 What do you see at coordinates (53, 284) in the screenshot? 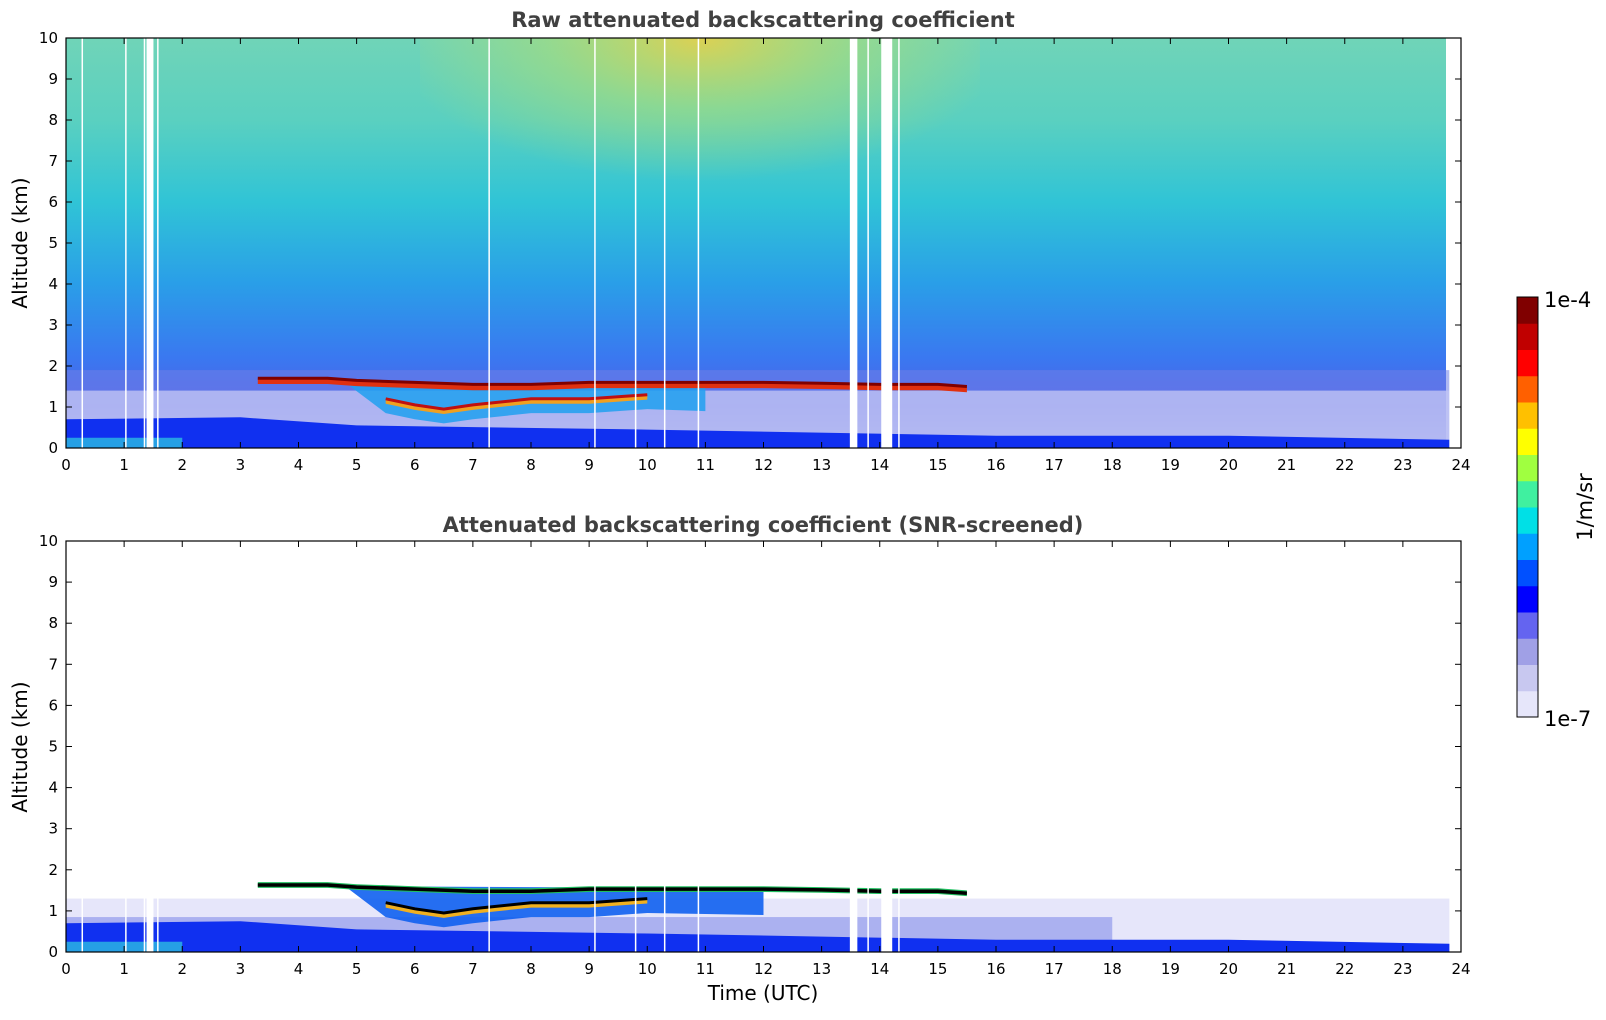
I see `y-tick-label: 4` at bounding box center [53, 284].